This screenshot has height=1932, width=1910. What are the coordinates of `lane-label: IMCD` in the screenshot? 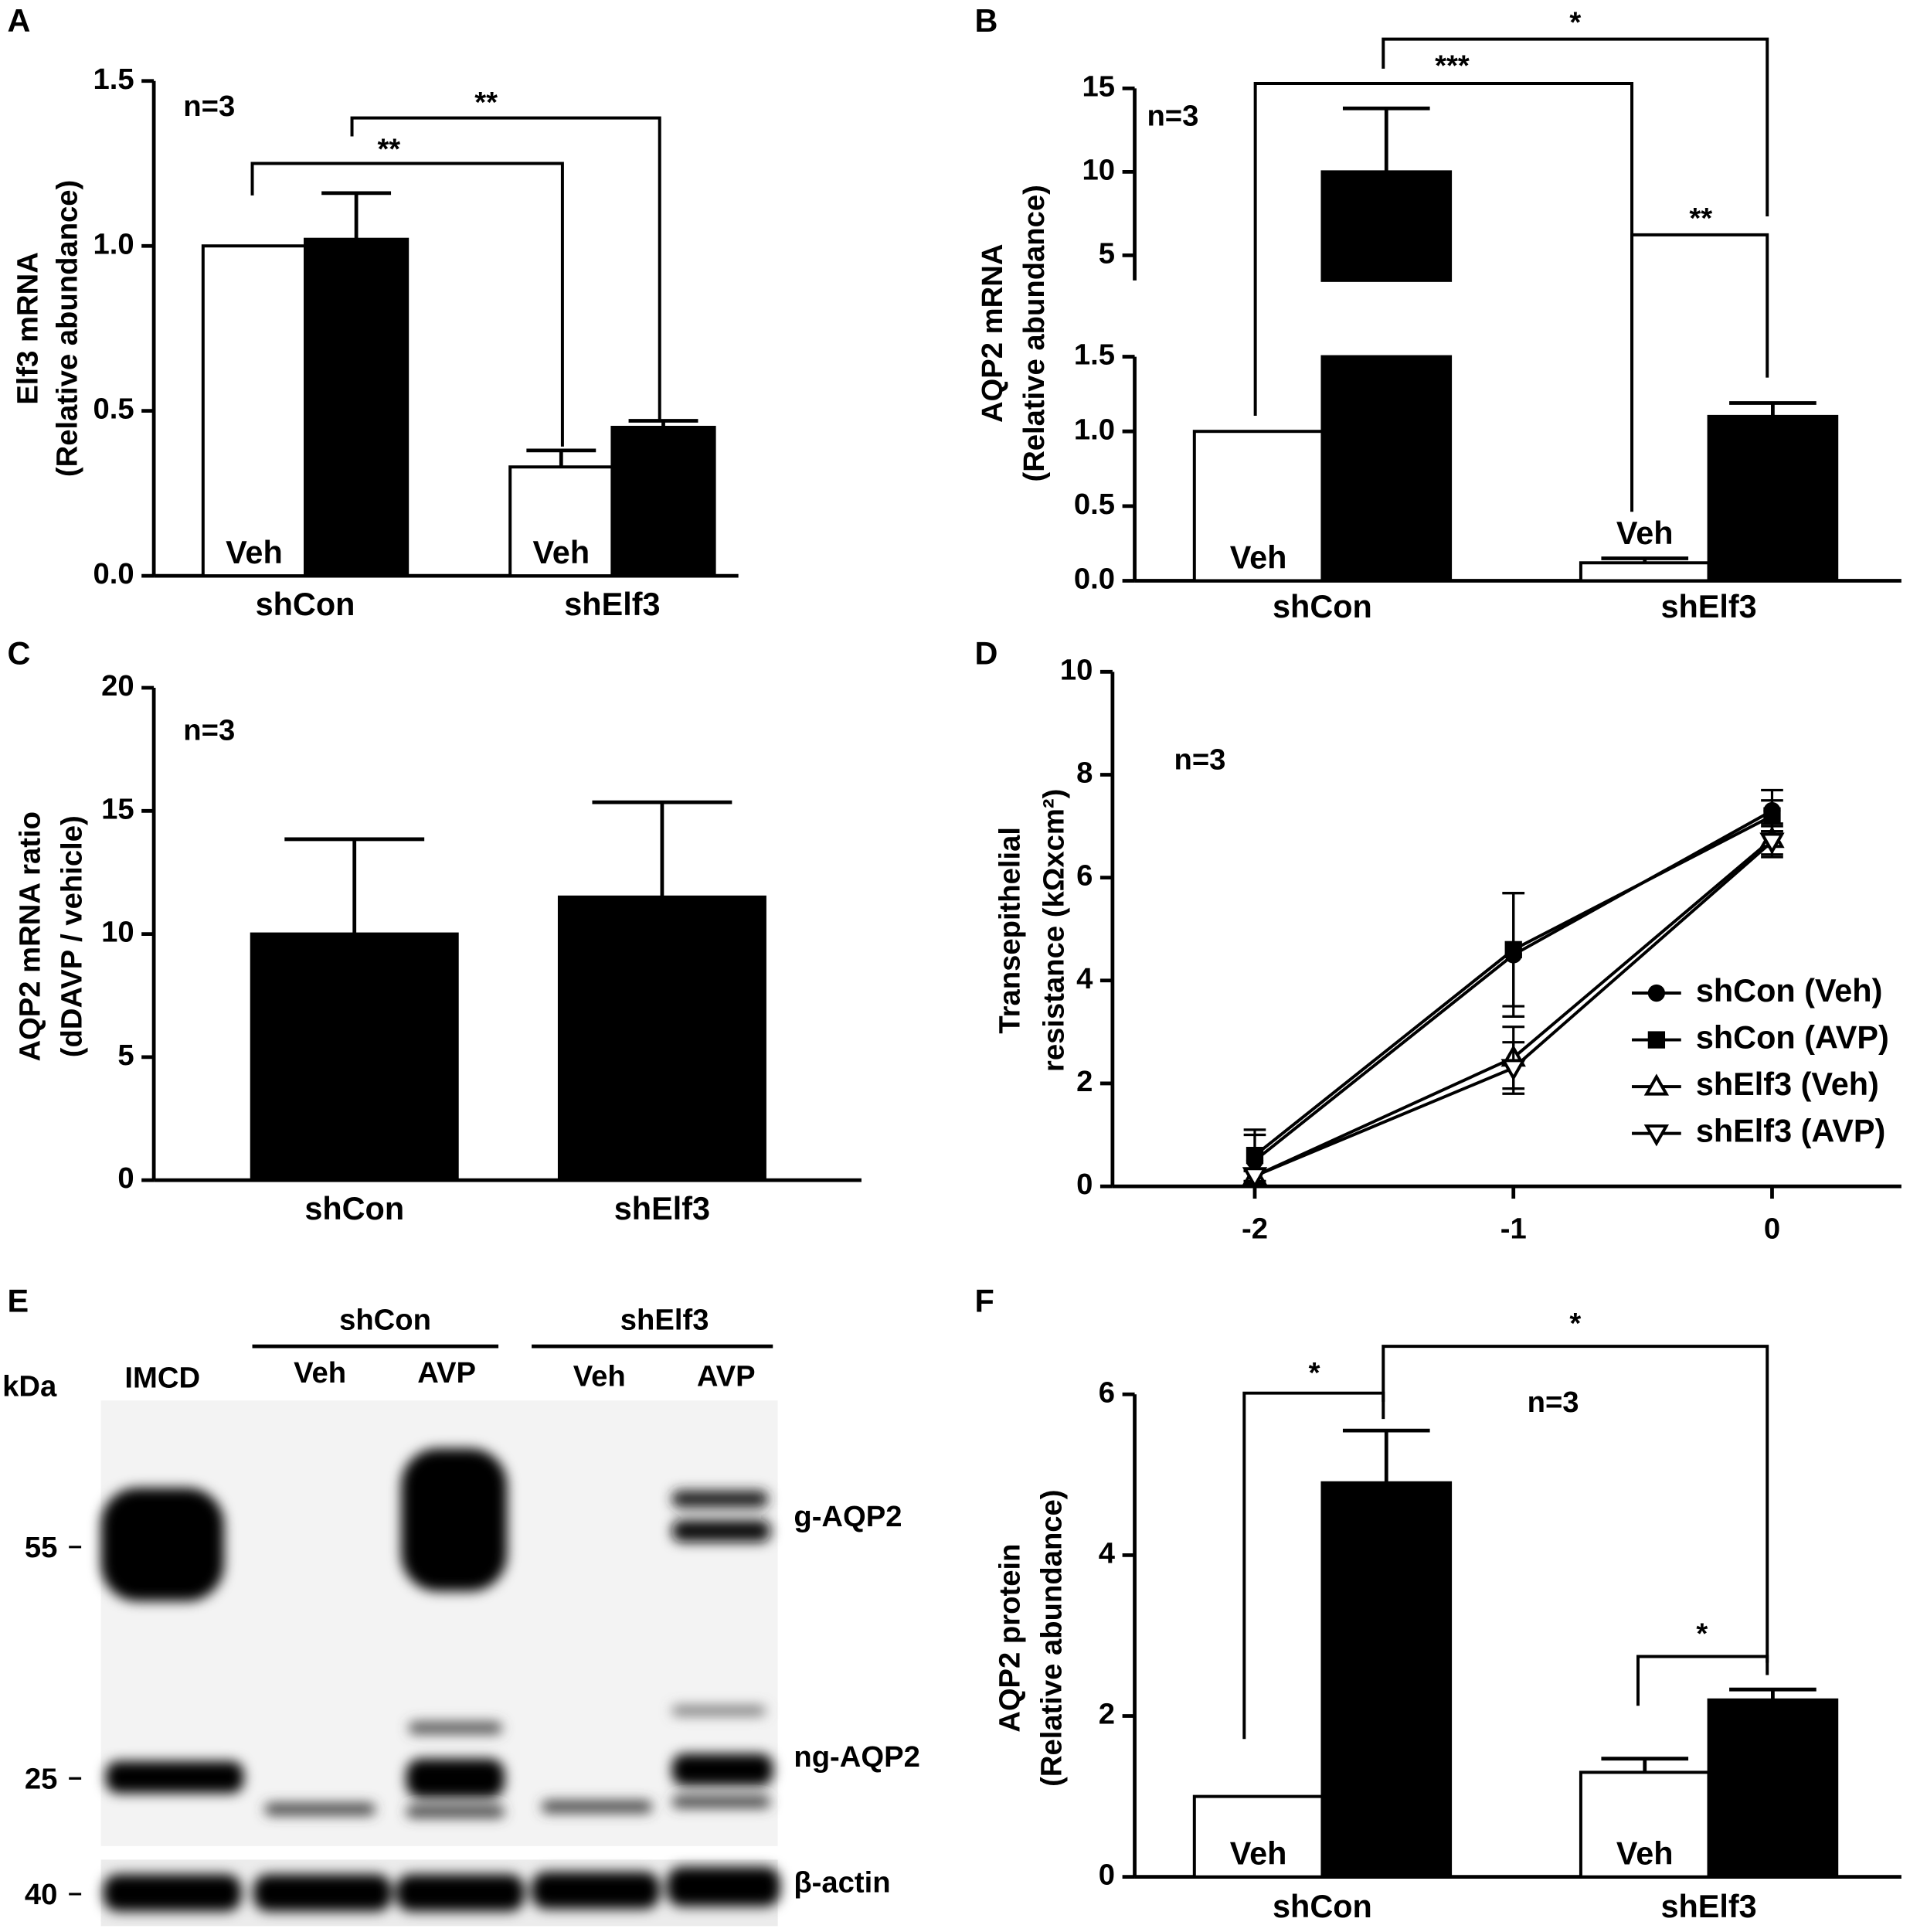 It's located at (162, 1377).